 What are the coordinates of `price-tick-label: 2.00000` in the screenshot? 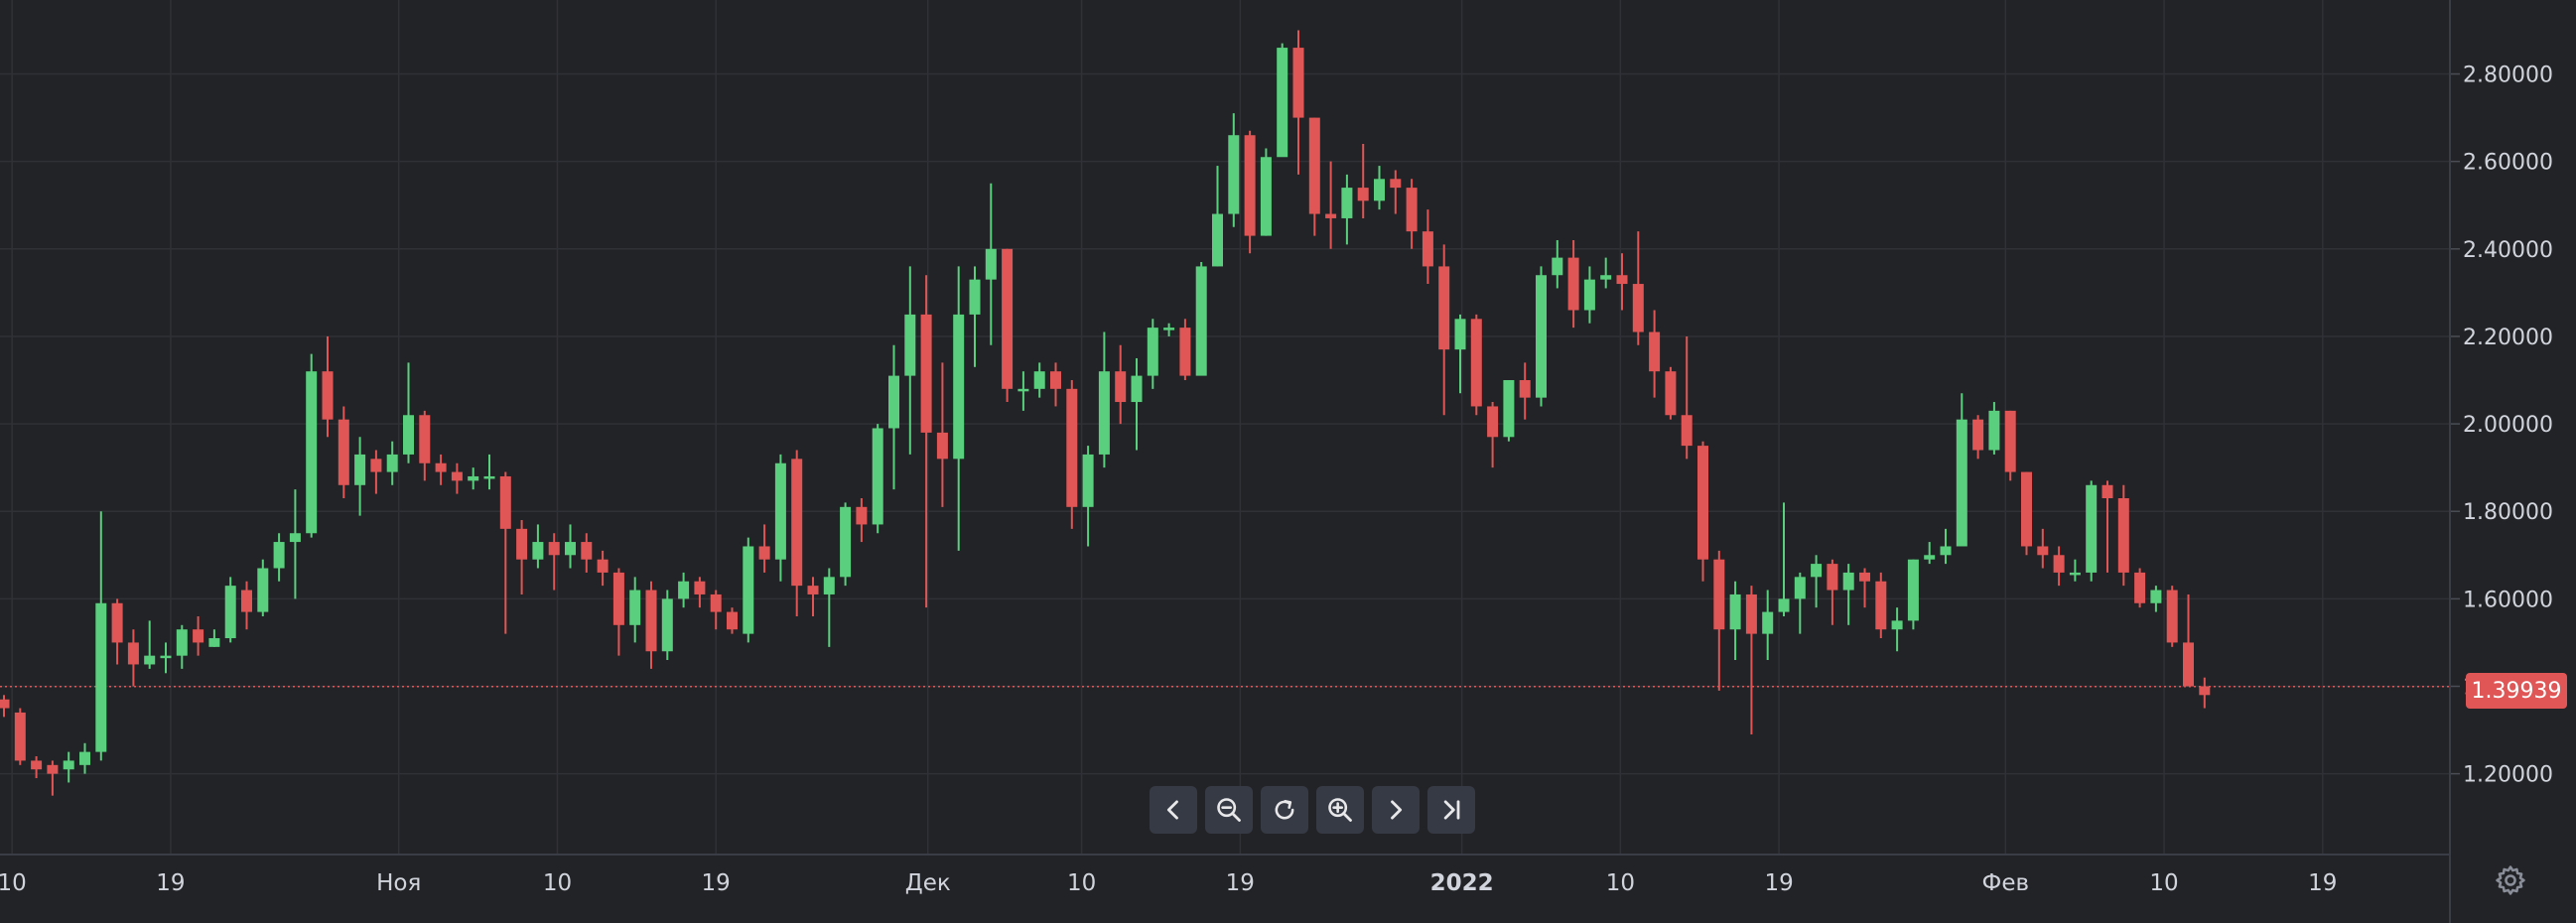 It's located at (2508, 425).